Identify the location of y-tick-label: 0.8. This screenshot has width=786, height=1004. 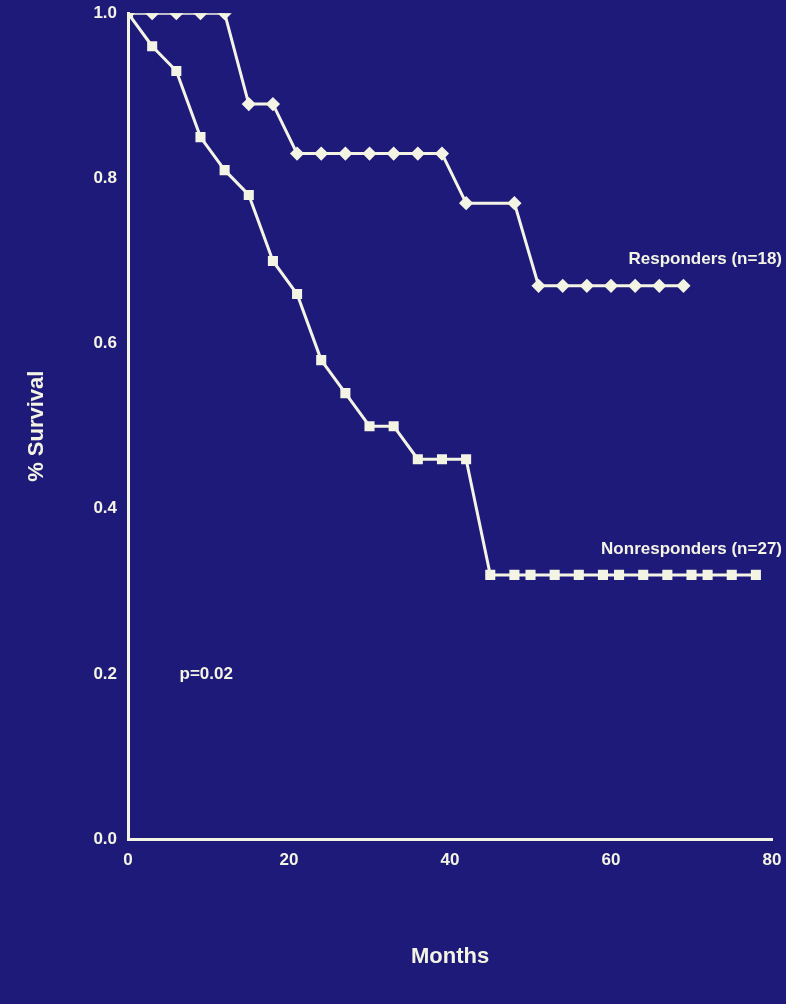
(105, 178).